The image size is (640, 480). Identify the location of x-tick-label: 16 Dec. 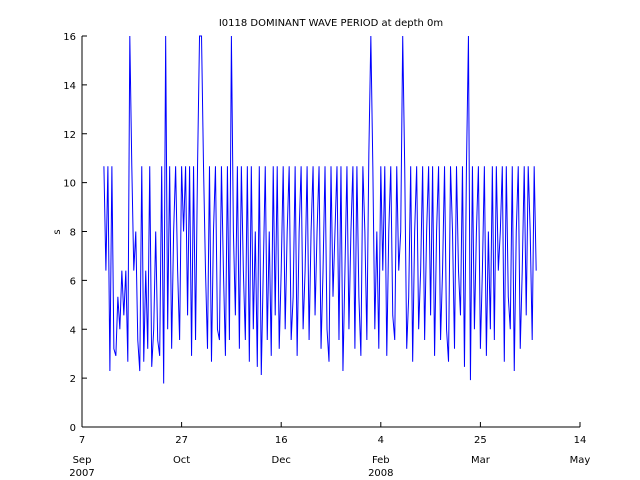
(281, 450).